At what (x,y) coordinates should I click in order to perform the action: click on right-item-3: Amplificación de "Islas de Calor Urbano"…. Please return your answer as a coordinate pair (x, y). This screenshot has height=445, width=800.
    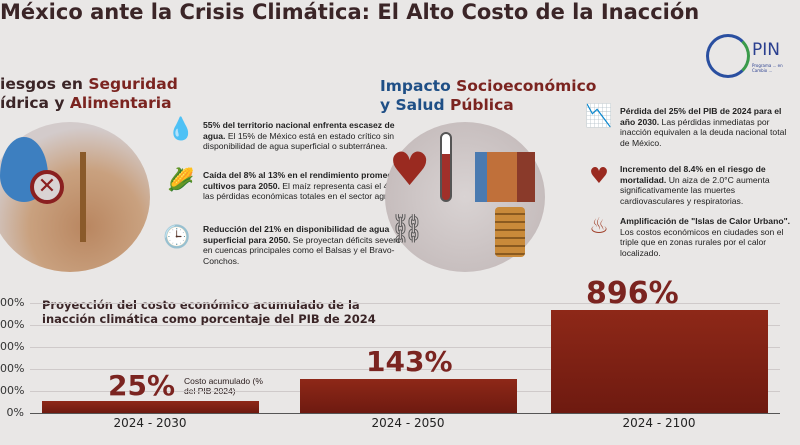
    Looking at the image, I should click on (709, 237).